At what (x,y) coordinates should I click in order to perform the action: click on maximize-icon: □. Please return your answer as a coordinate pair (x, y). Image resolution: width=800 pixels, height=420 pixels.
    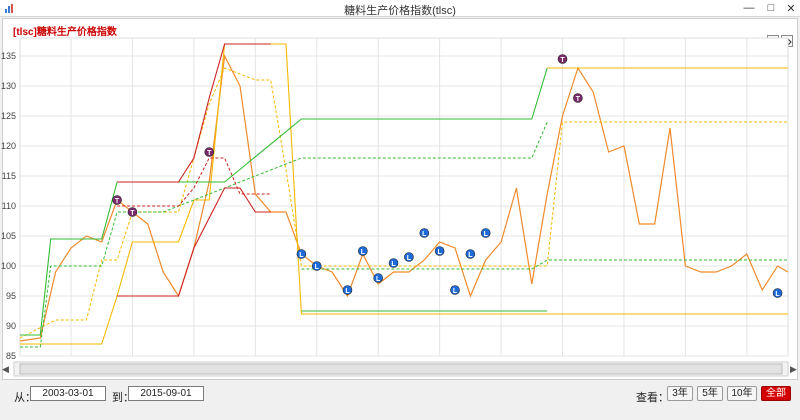
    Looking at the image, I should click on (771, 8).